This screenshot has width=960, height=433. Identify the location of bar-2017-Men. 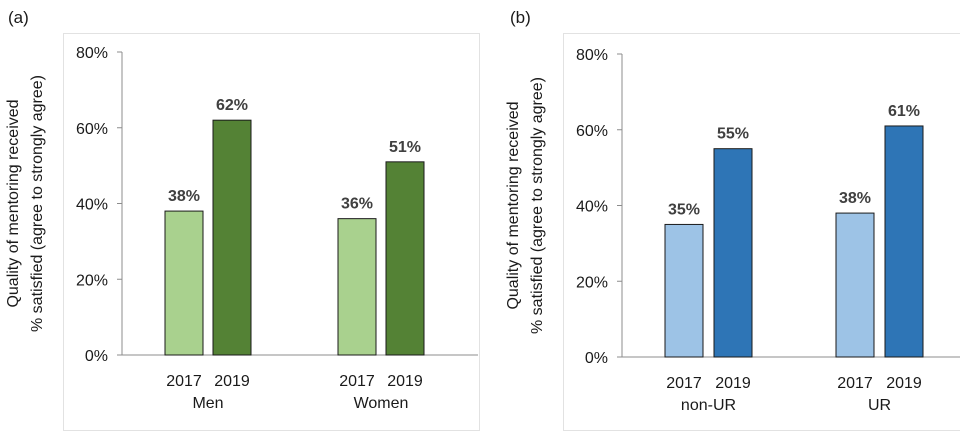
(184, 283).